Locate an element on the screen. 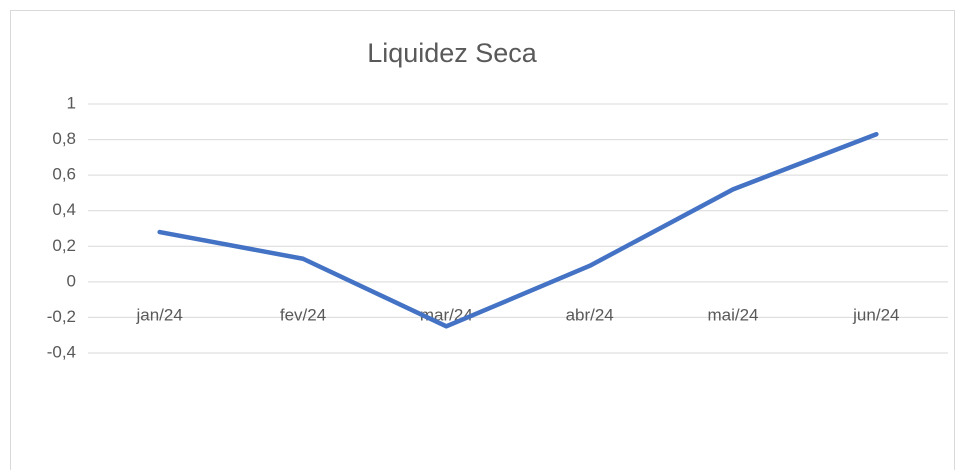  x-tick-label: jan/24 is located at coordinates (159, 314).